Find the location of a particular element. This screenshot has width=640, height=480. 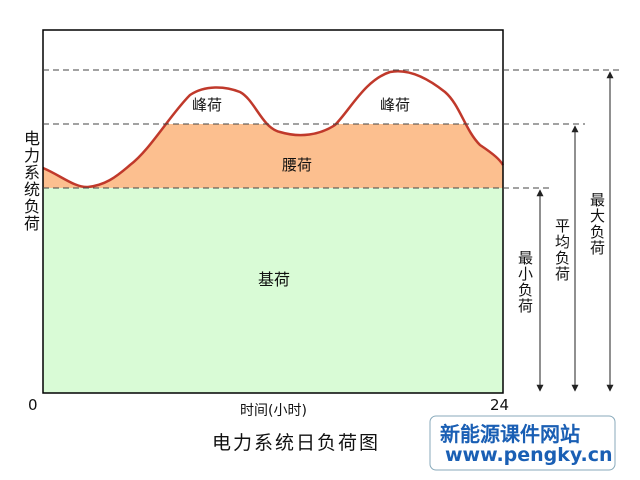

region-label: 腰荷 is located at coordinates (297, 165).